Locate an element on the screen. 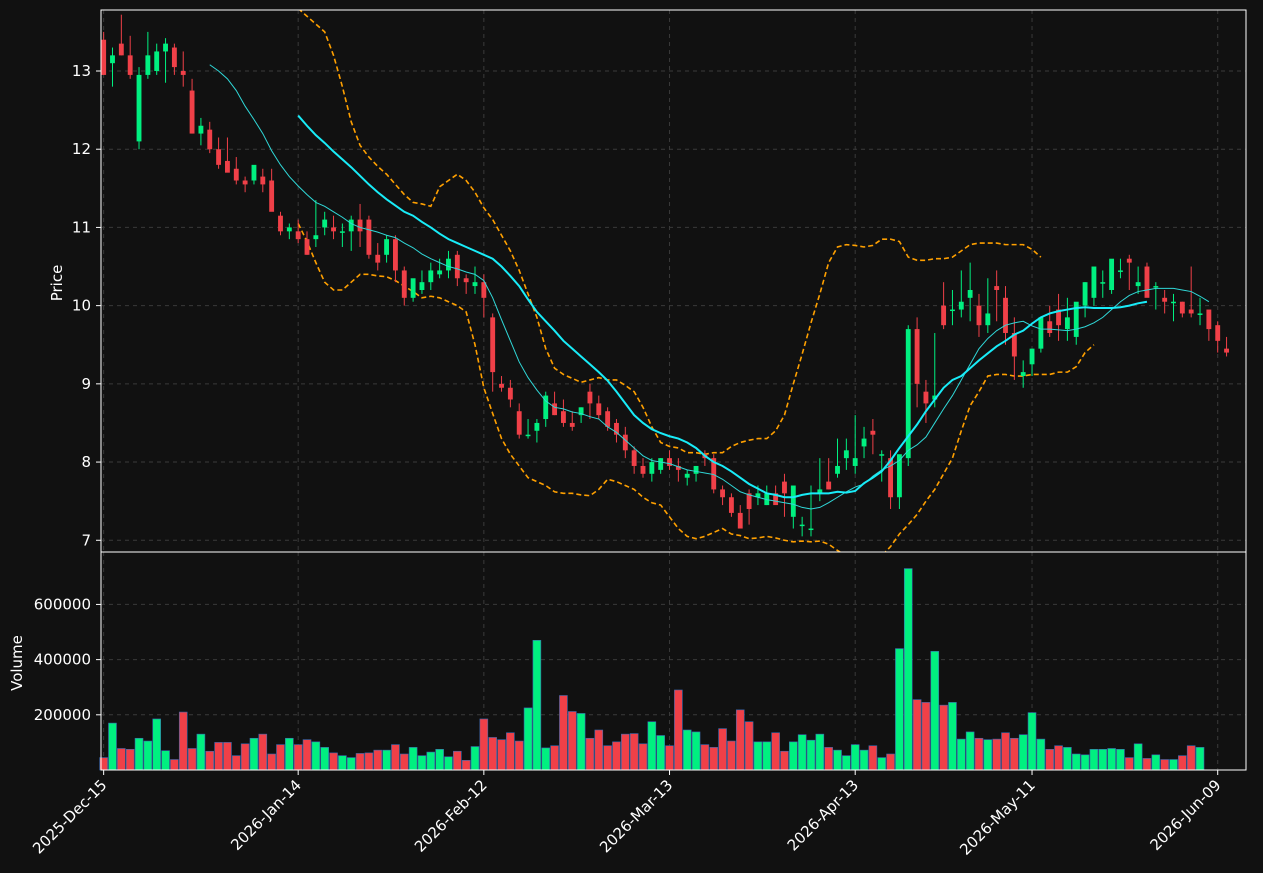  price-tick-label: 7 is located at coordinates (86, 540).